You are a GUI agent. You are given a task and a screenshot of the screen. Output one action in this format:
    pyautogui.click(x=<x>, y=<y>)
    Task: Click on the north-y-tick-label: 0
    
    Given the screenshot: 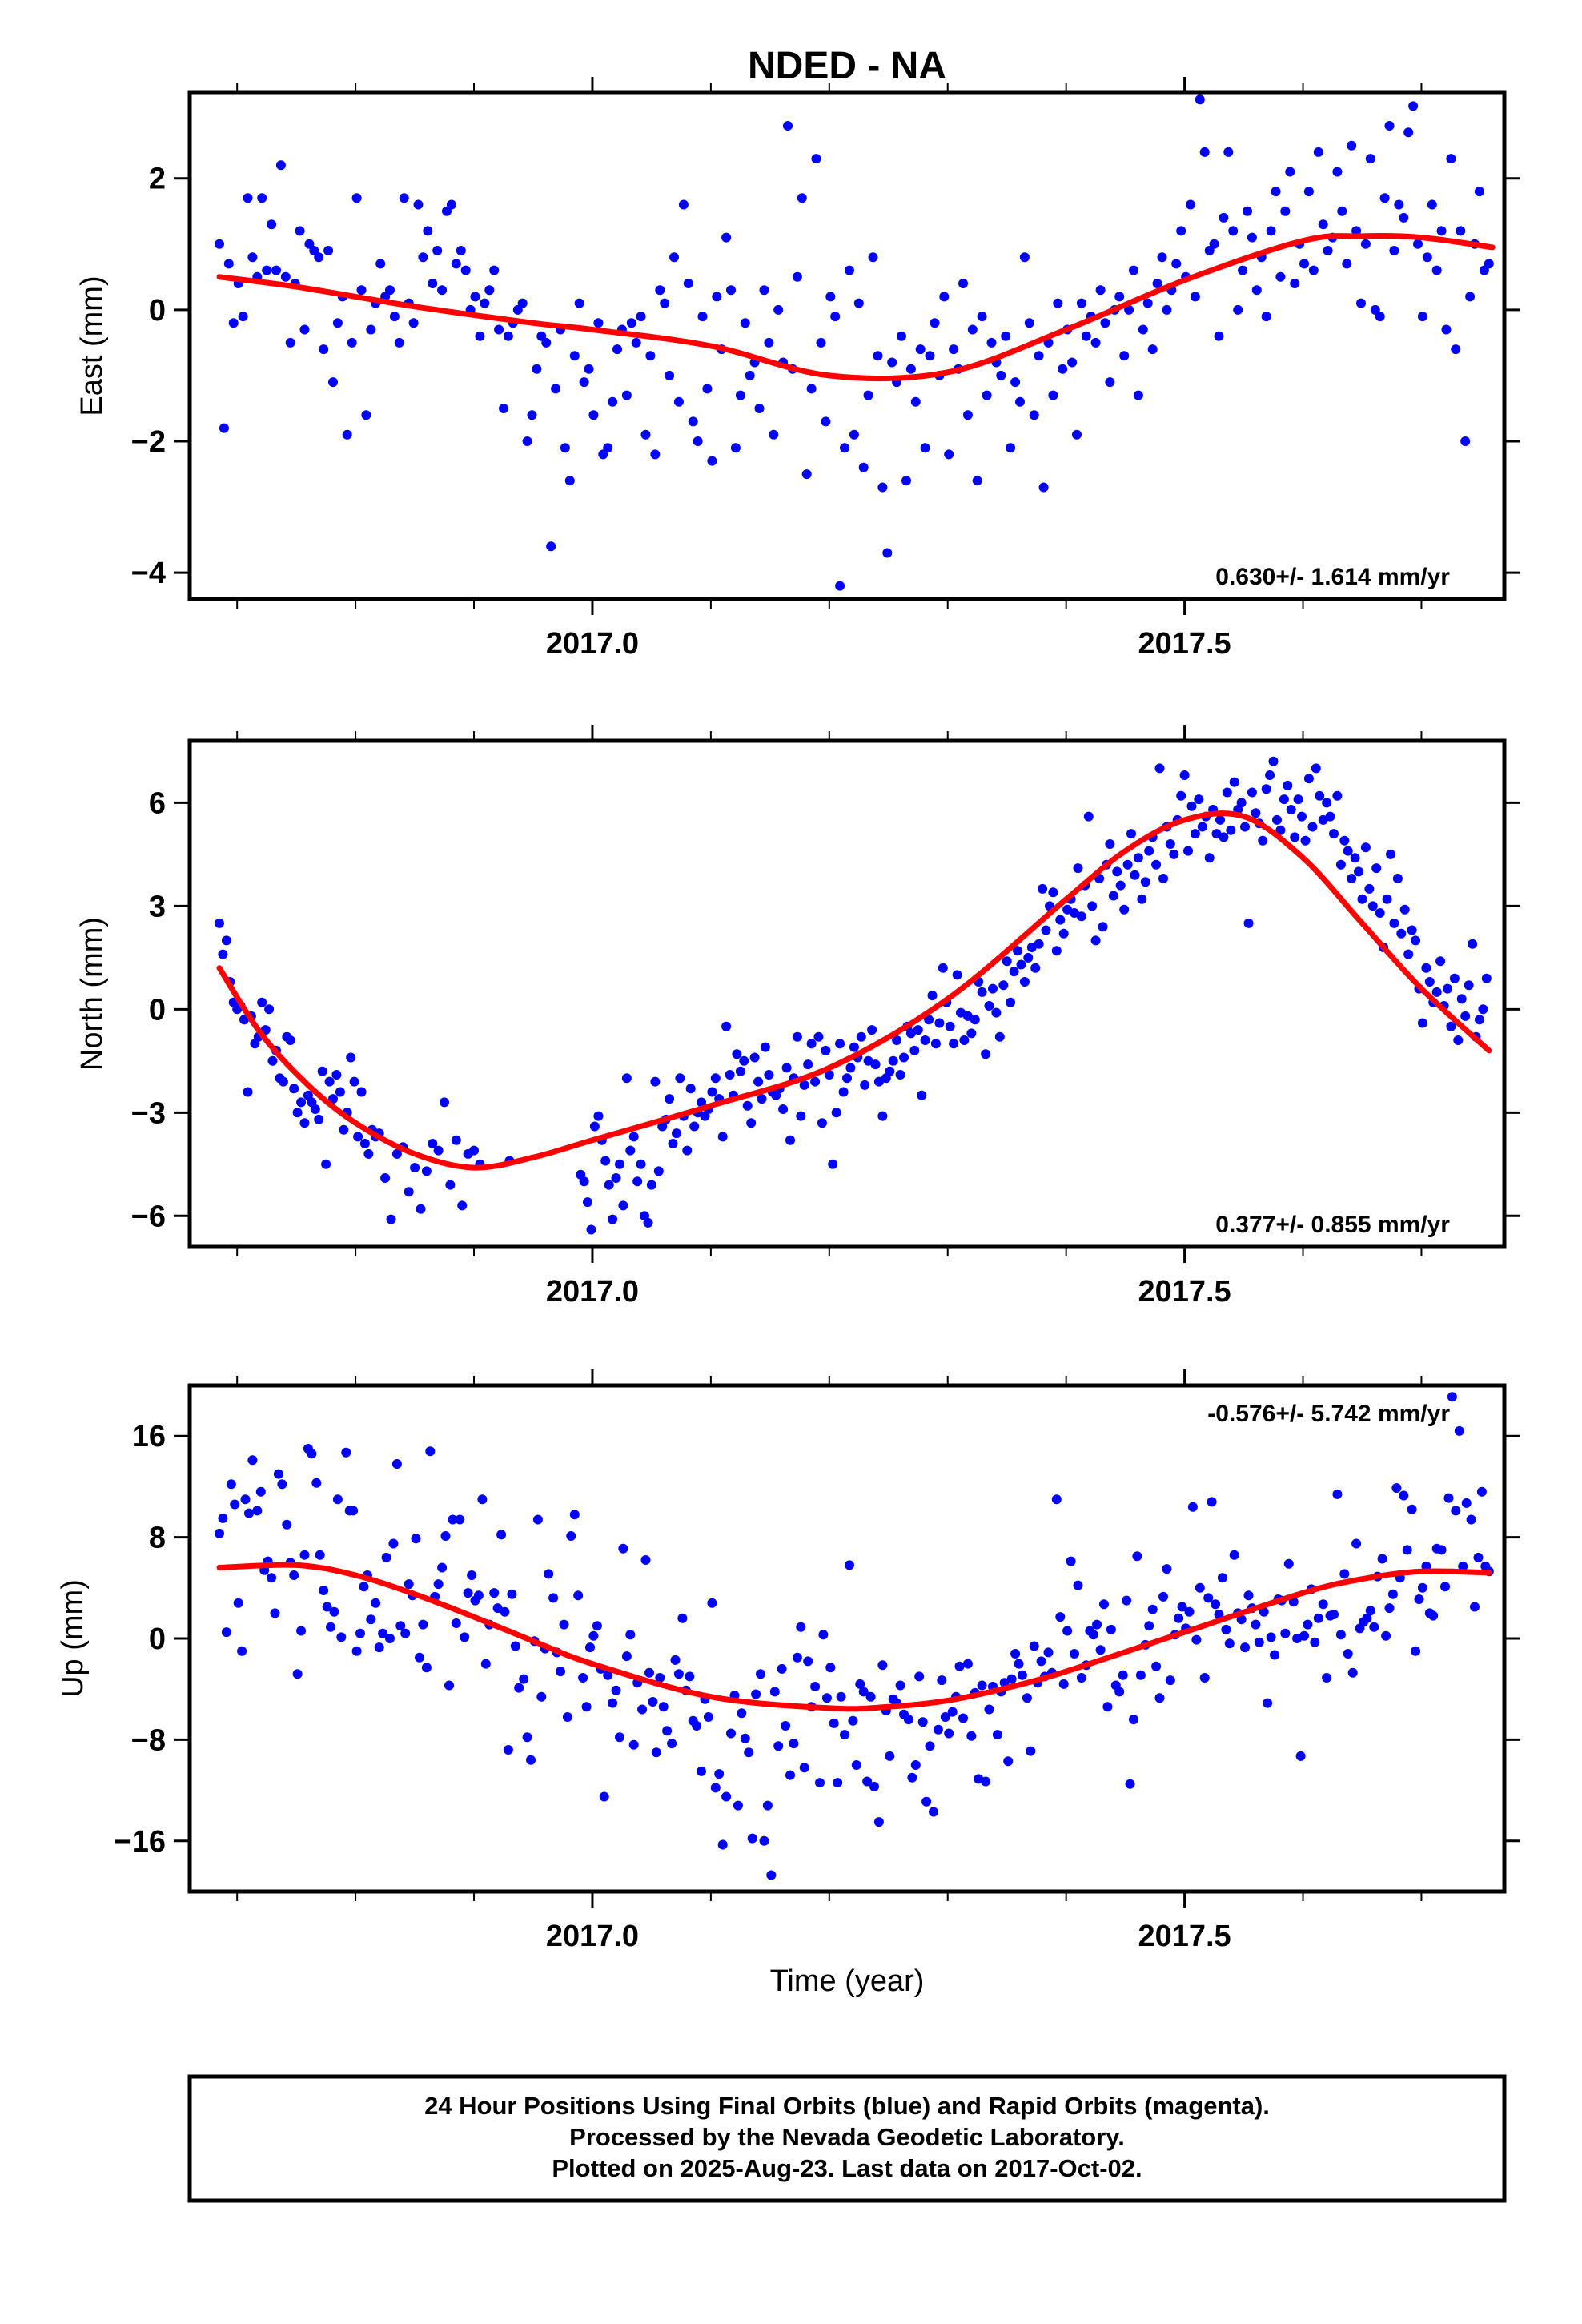 What is the action you would take?
    pyautogui.click(x=157, y=1010)
    